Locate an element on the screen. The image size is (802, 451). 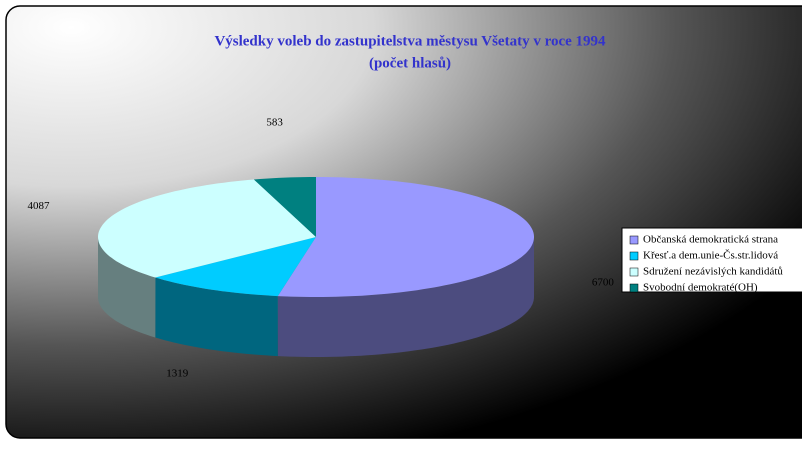
data-label: 583 is located at coordinates (274, 123).